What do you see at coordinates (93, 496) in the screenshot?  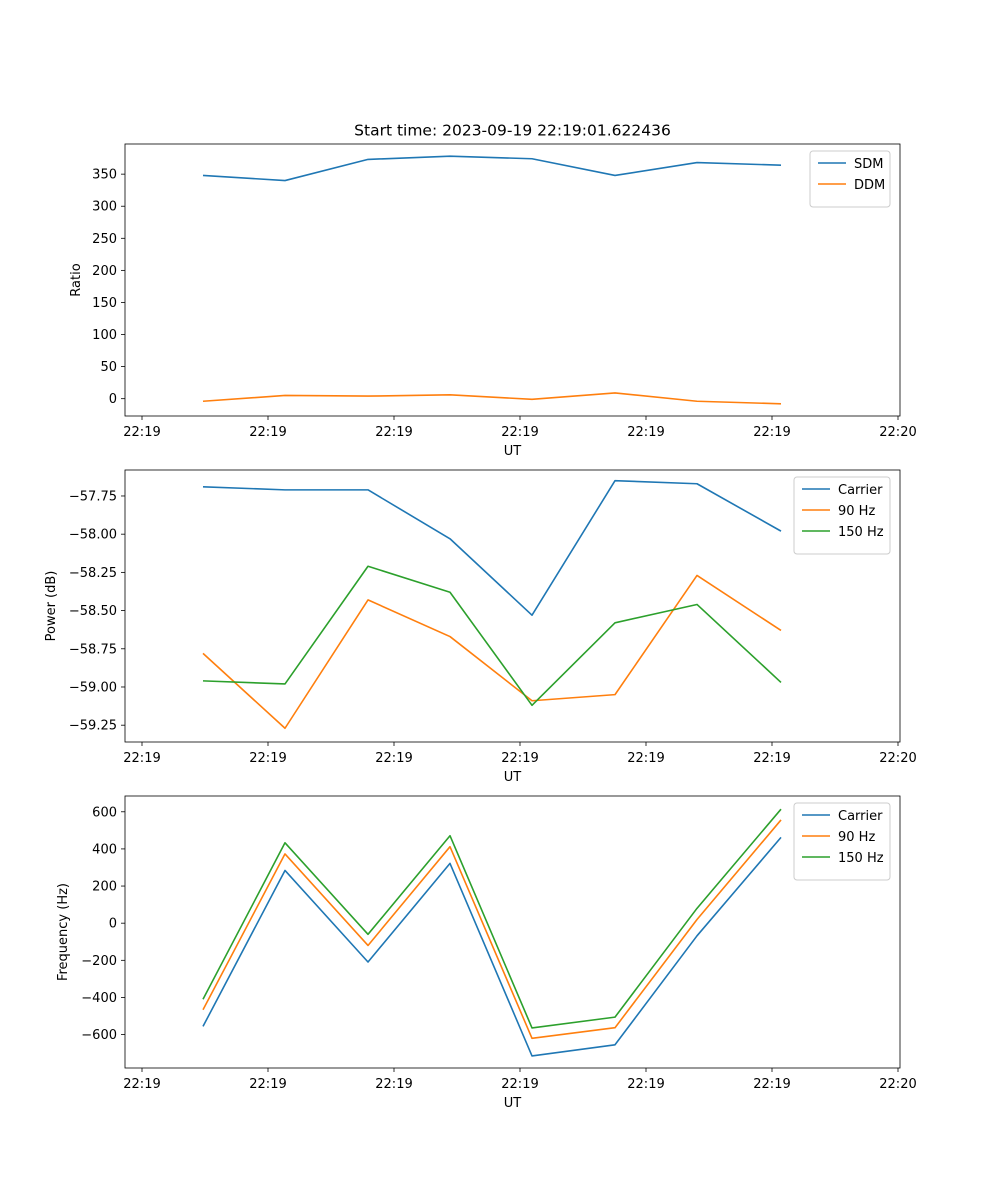 I see `y-tick-label: −57.75` at bounding box center [93, 496].